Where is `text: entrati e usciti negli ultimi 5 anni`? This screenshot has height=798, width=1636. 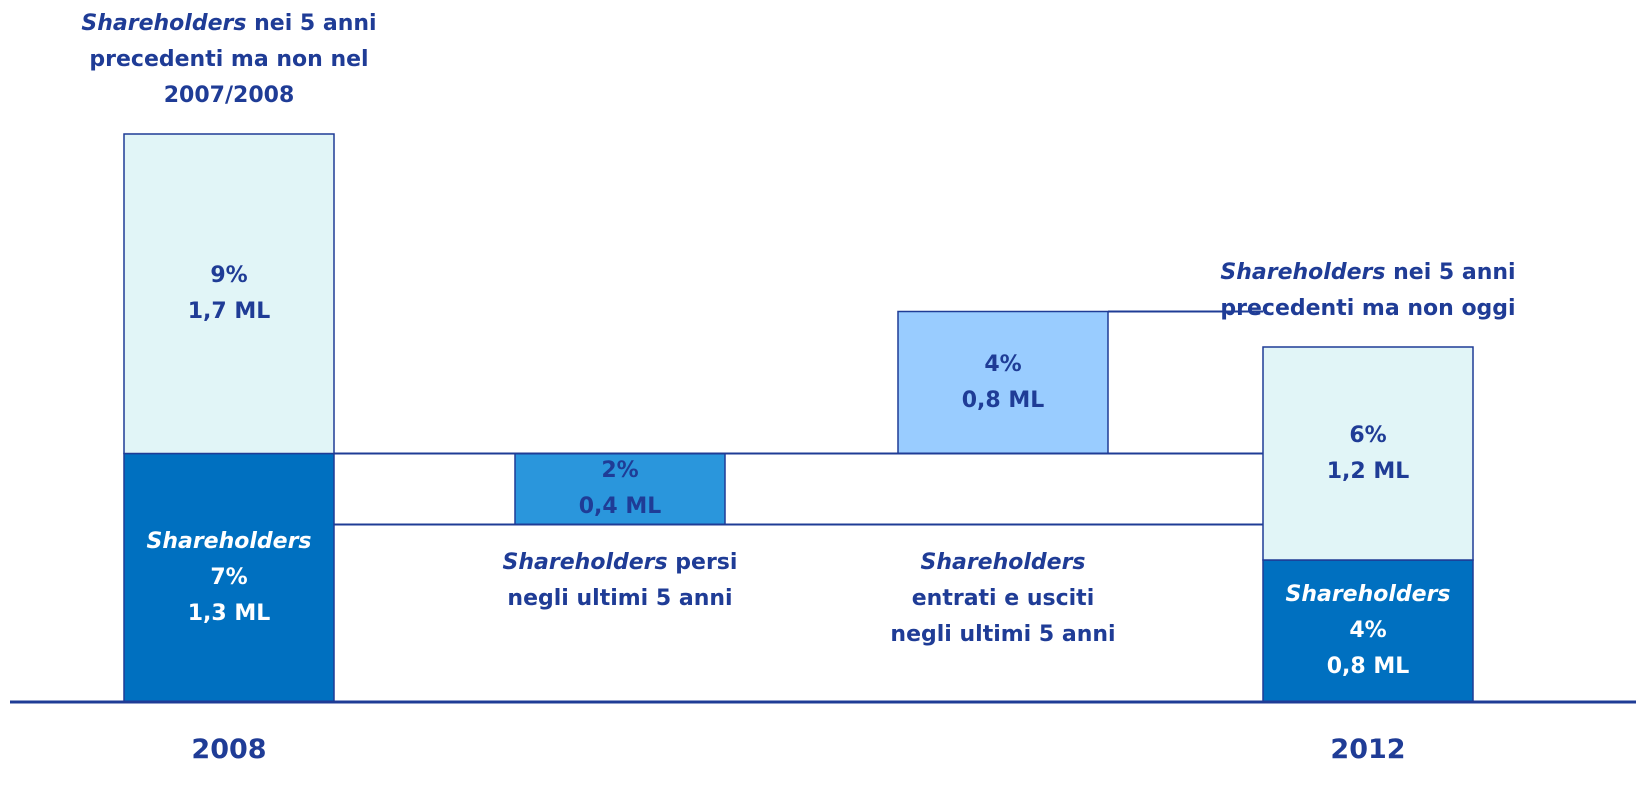
text: entrati e usciti negli ultimi 5 anni is located at coordinates (1003, 616).